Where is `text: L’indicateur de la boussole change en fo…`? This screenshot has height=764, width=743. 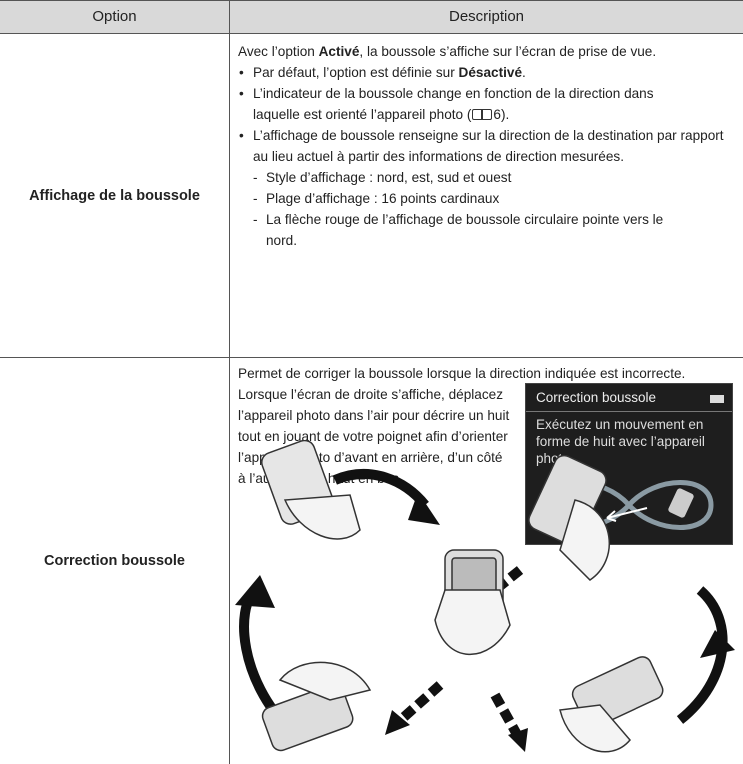
text: L’indicateur de la boussole change en fo… is located at coordinates (453, 104).